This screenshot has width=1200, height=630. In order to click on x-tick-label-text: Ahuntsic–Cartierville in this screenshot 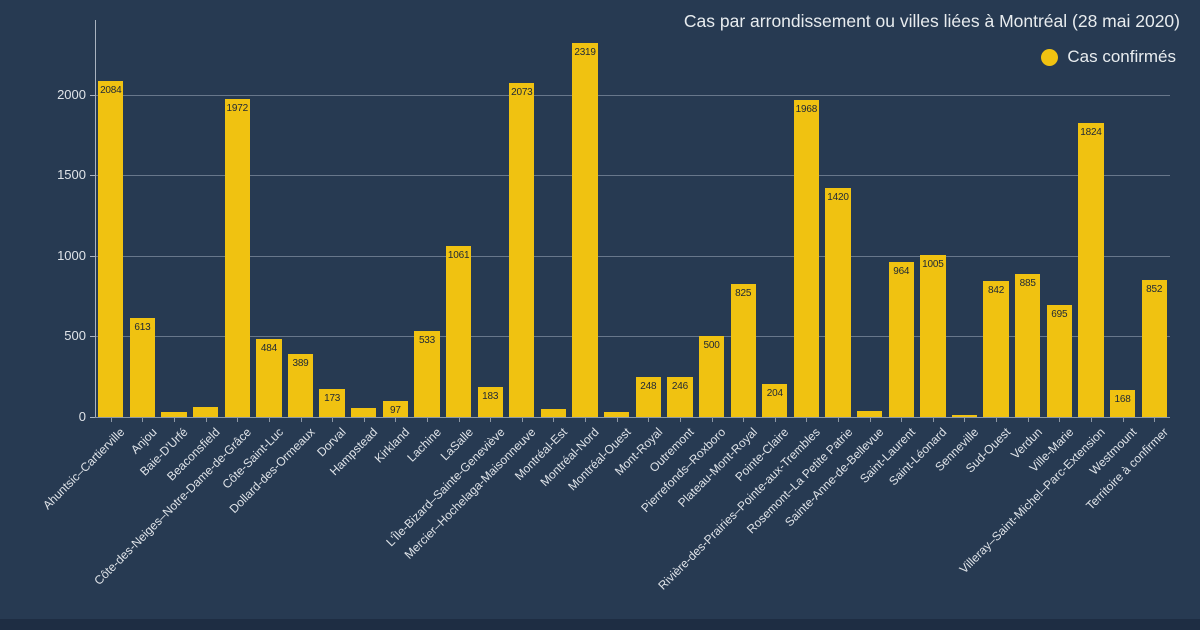, I will do `click(84, 469)`.